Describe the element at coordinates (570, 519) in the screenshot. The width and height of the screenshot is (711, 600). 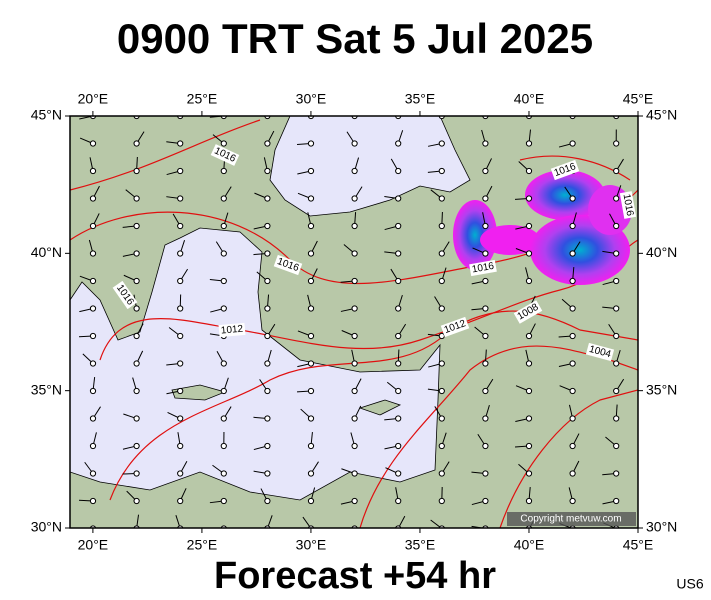
I see `copyright: Copyright metvuw.com` at that location.